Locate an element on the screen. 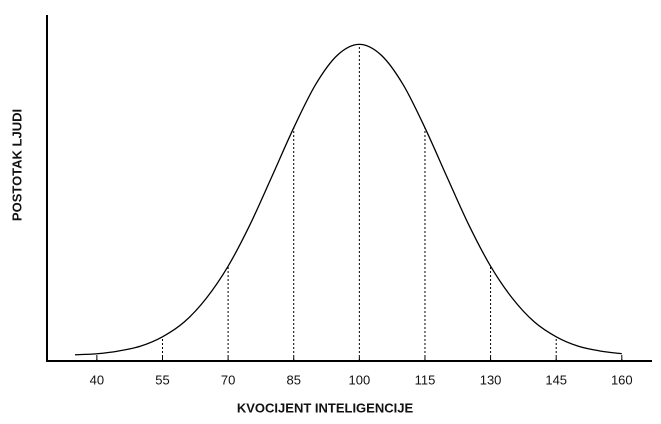  x-tick-label: 130 is located at coordinates (491, 379).